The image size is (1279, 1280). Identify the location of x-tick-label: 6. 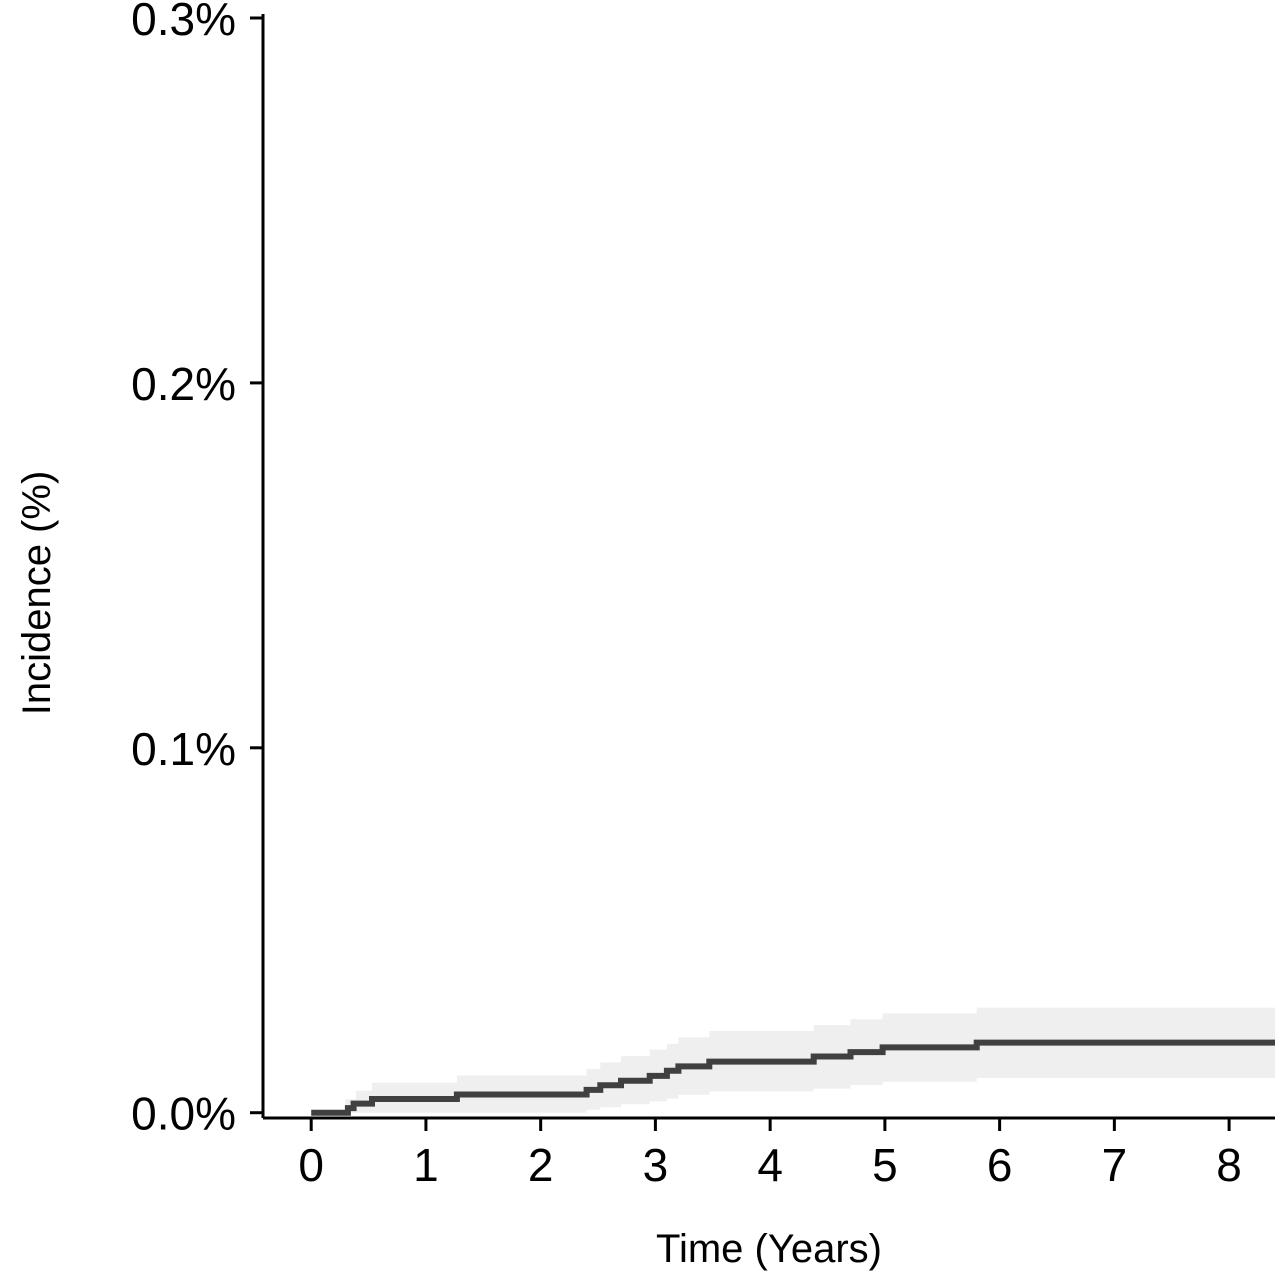
(1000, 1165).